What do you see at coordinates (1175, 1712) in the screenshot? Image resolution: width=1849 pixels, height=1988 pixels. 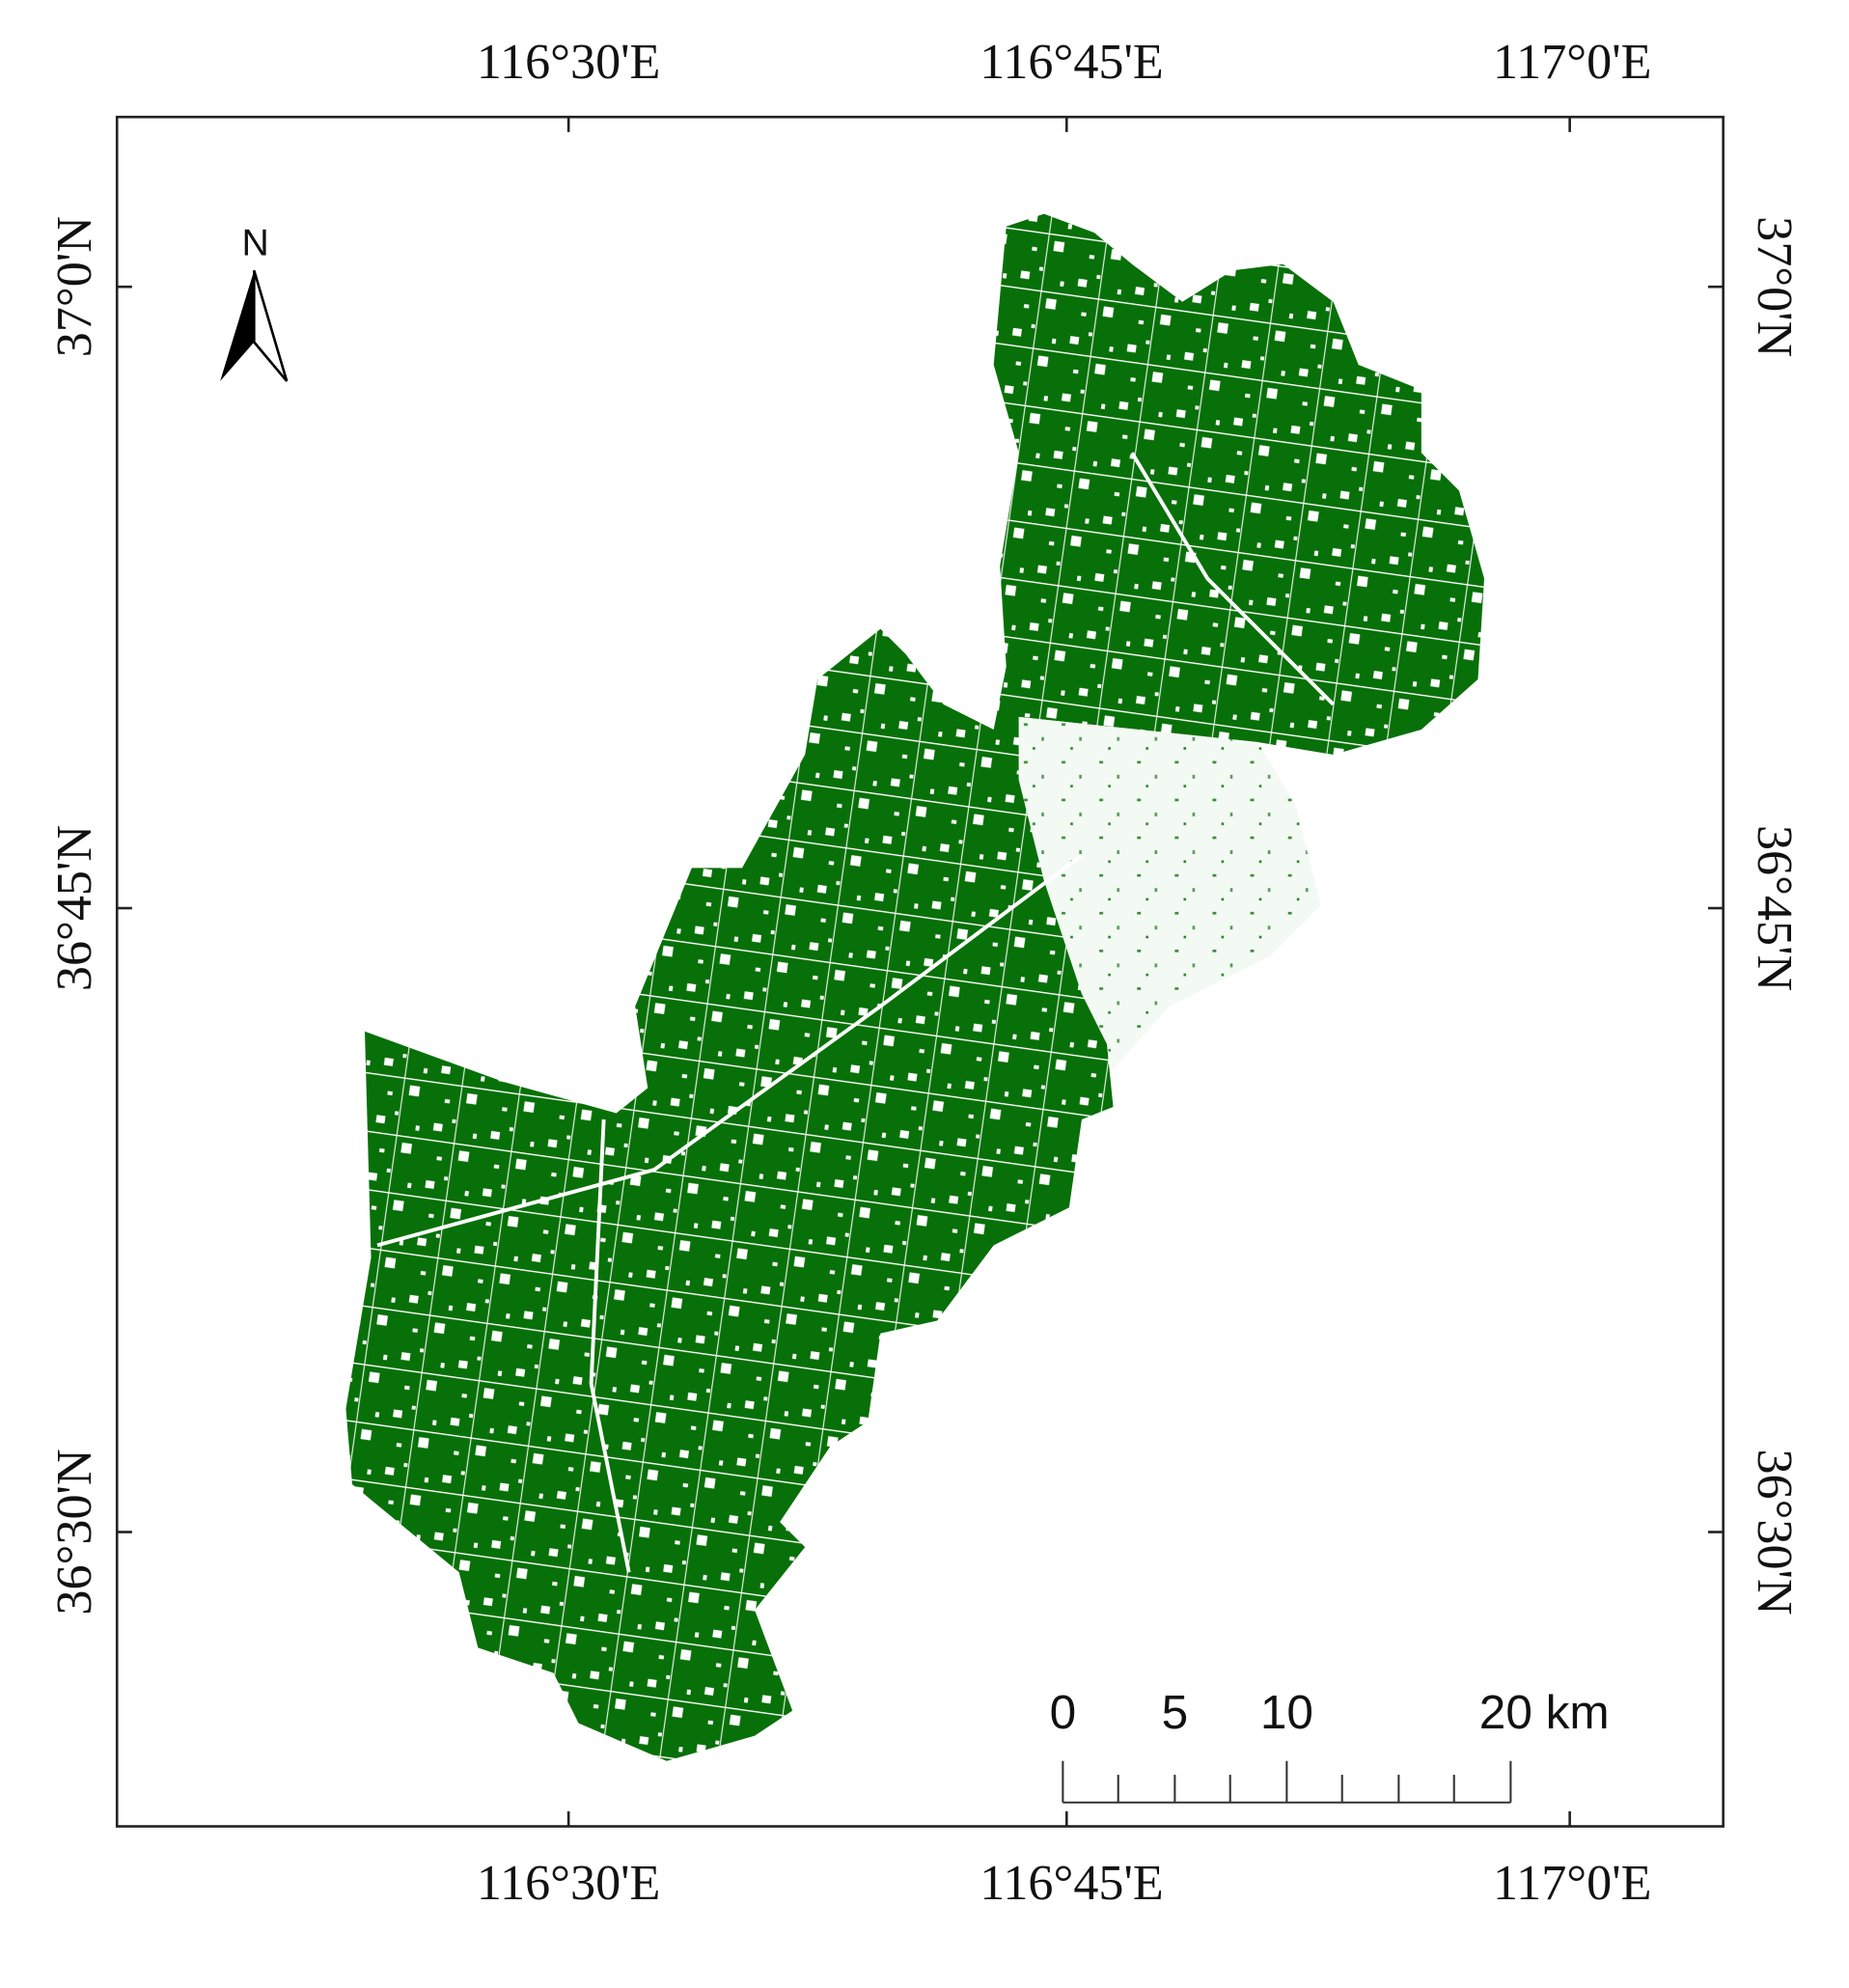 I see `scale-label: 5` at bounding box center [1175, 1712].